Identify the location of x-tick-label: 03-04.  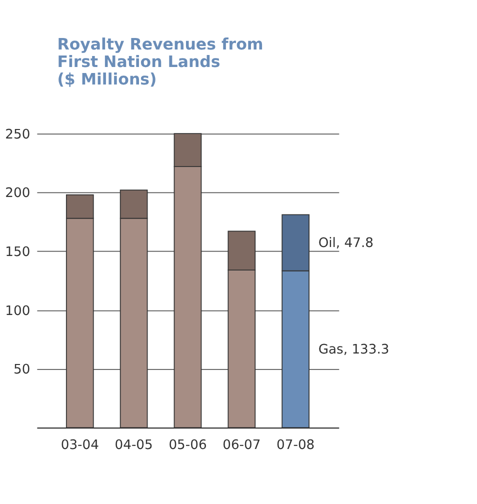
(79, 446).